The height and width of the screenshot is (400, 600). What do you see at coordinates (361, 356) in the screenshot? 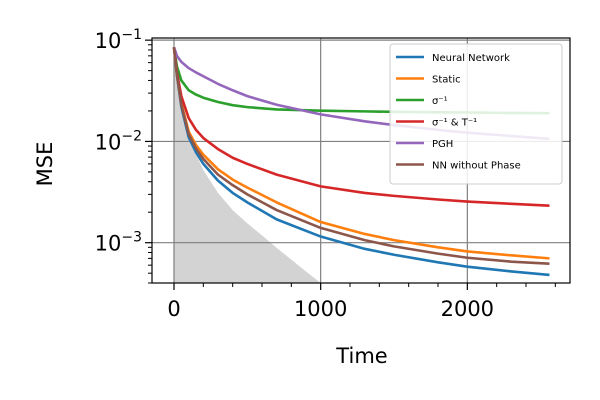
I see `x-axis-label: Time` at bounding box center [361, 356].